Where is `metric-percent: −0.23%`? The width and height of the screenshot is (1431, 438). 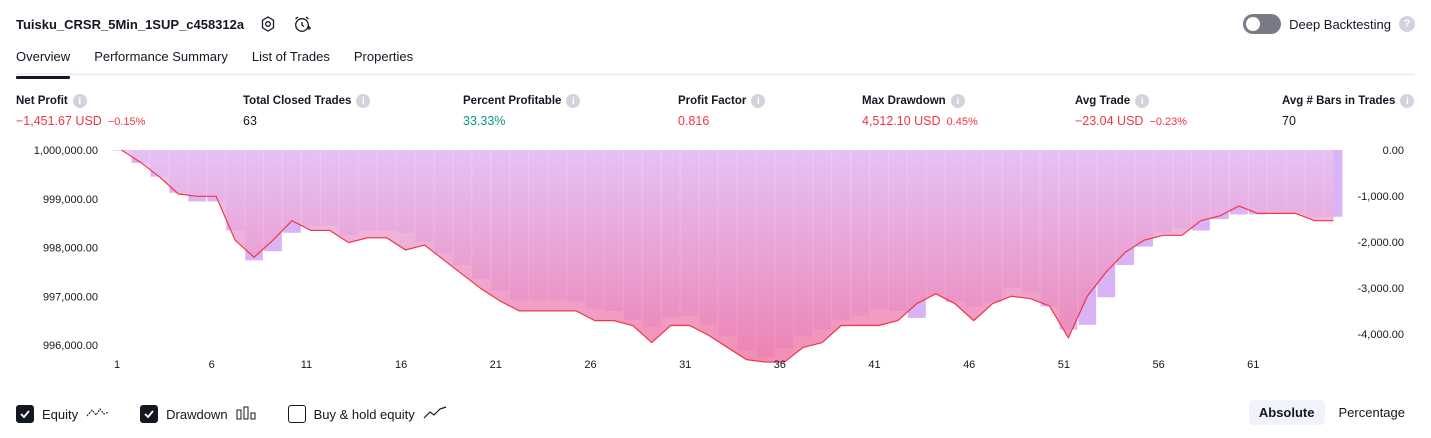
metric-percent: −0.23% is located at coordinates (1168, 122).